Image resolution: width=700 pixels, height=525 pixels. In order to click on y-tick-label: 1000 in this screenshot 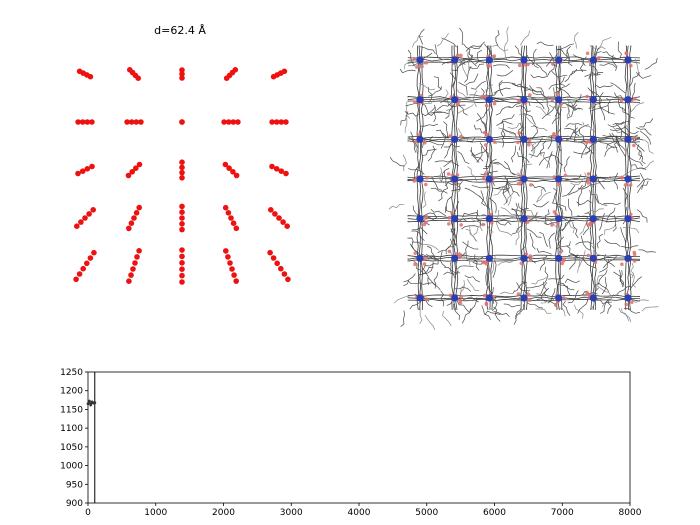, I will do `click(71, 467)`.